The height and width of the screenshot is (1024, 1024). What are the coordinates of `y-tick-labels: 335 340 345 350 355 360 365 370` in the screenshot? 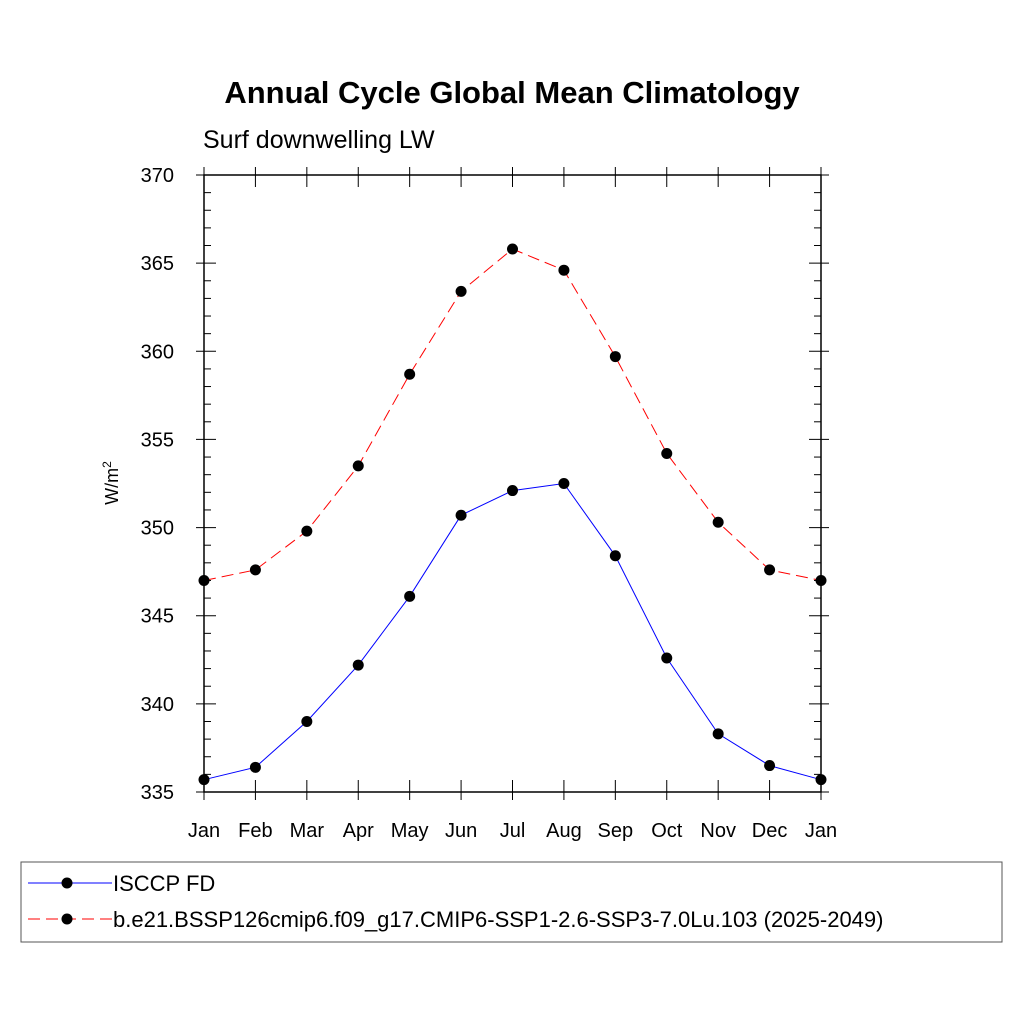 It's located at (157, 484).